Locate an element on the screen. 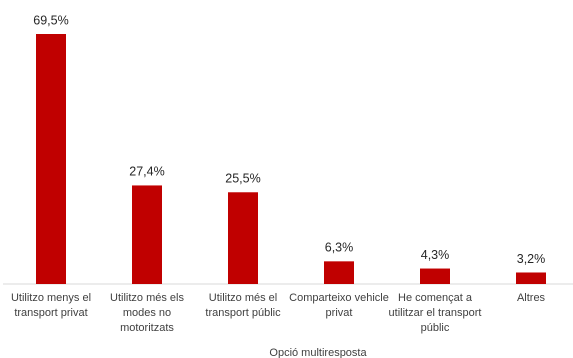 The height and width of the screenshot is (358, 573). x-tick-label: utilitzar el transport is located at coordinates (435, 313).